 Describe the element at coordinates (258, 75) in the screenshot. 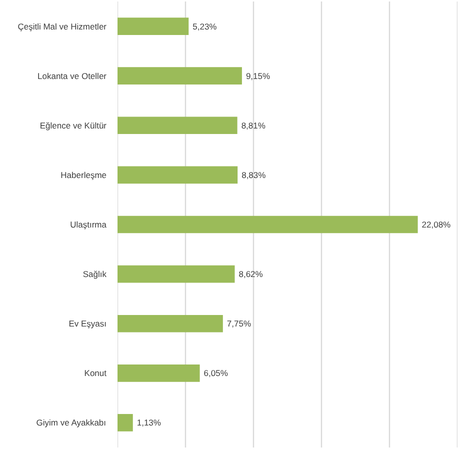

I see `data-label: 9,15%` at that location.